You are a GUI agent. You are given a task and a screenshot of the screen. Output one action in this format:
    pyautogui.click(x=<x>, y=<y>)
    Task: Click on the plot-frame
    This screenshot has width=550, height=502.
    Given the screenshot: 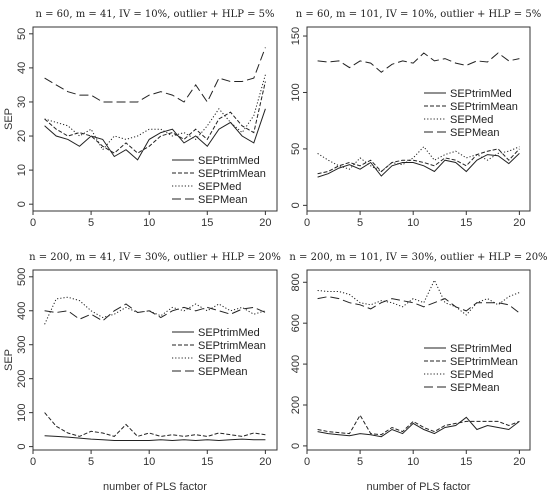 What is the action you would take?
    pyautogui.click(x=418, y=360)
    